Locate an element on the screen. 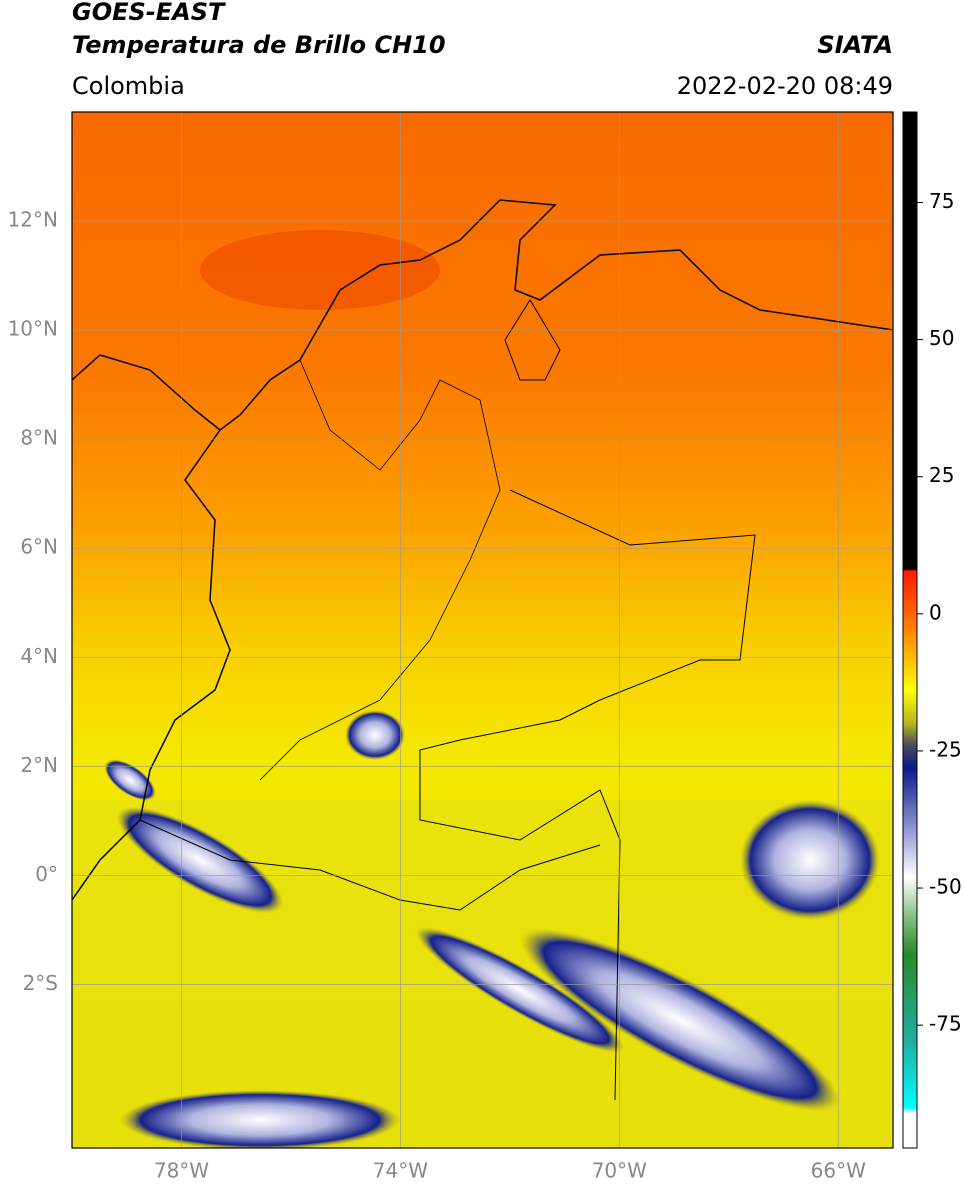 This screenshot has width=966, height=1190. colorbar-fill is located at coordinates (910, 630).